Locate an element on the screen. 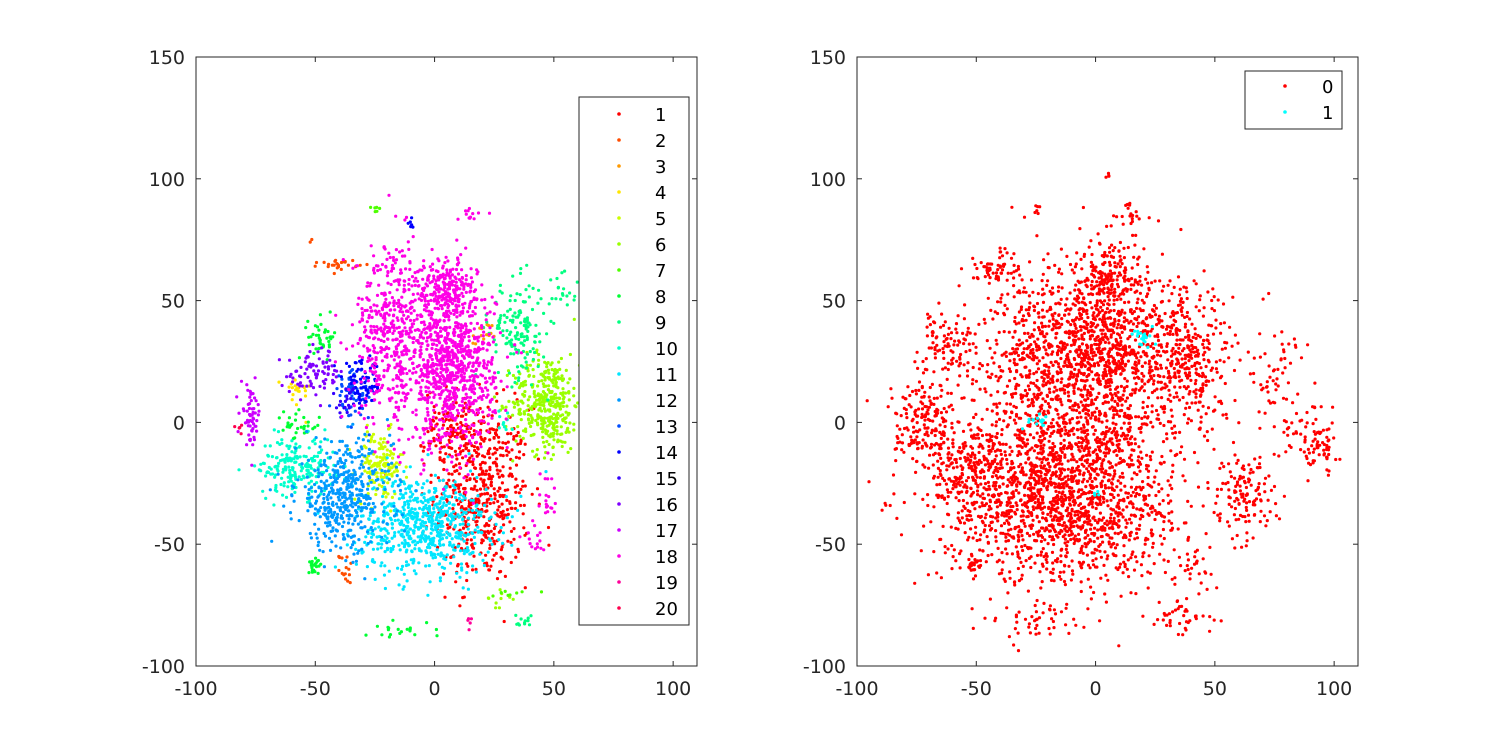 The image size is (1500, 750). x-tick-label: 100 is located at coordinates (1334, 689).